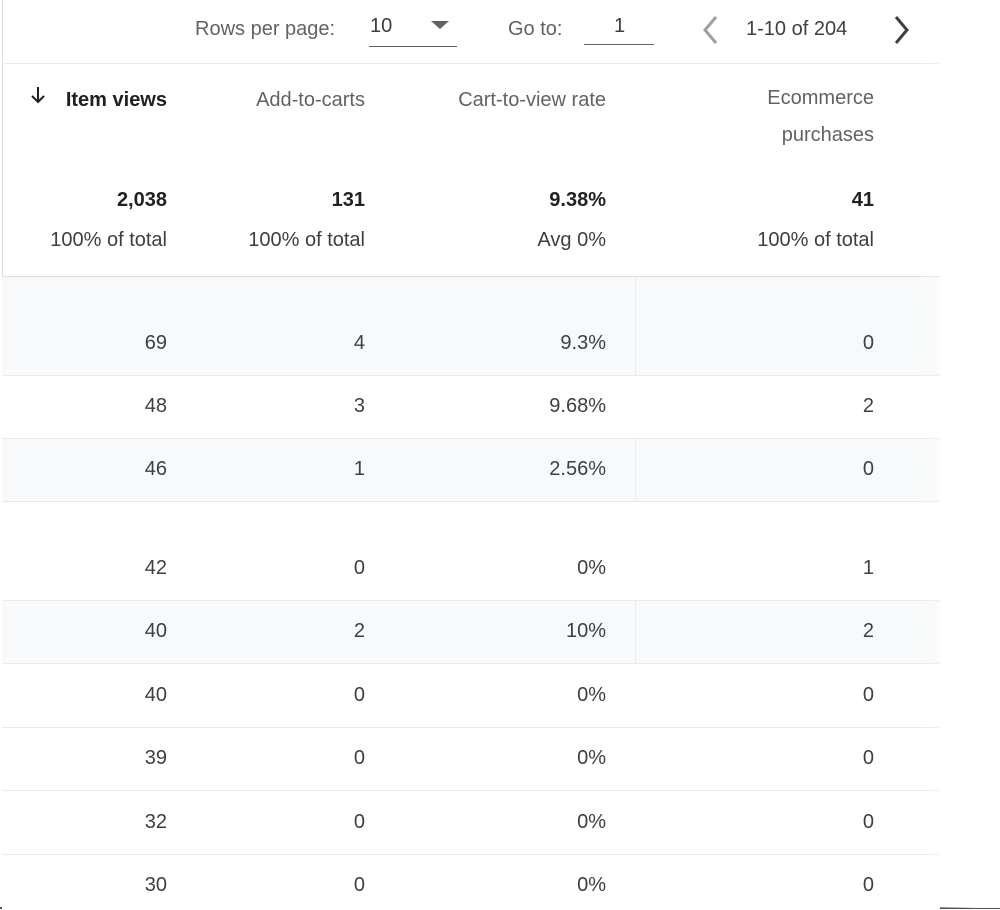 The width and height of the screenshot is (1000, 910). What do you see at coordinates (155, 469) in the screenshot?
I see `cell: 46` at bounding box center [155, 469].